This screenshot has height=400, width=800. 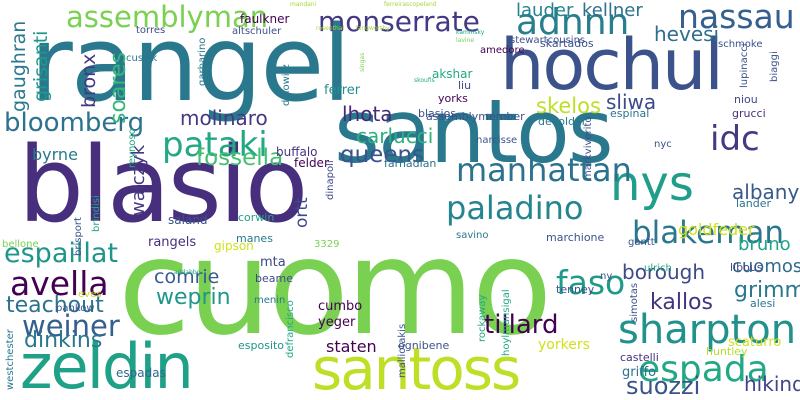 What do you see at coordinates (142, 58) in the screenshot?
I see `word: cusick` at bounding box center [142, 58].